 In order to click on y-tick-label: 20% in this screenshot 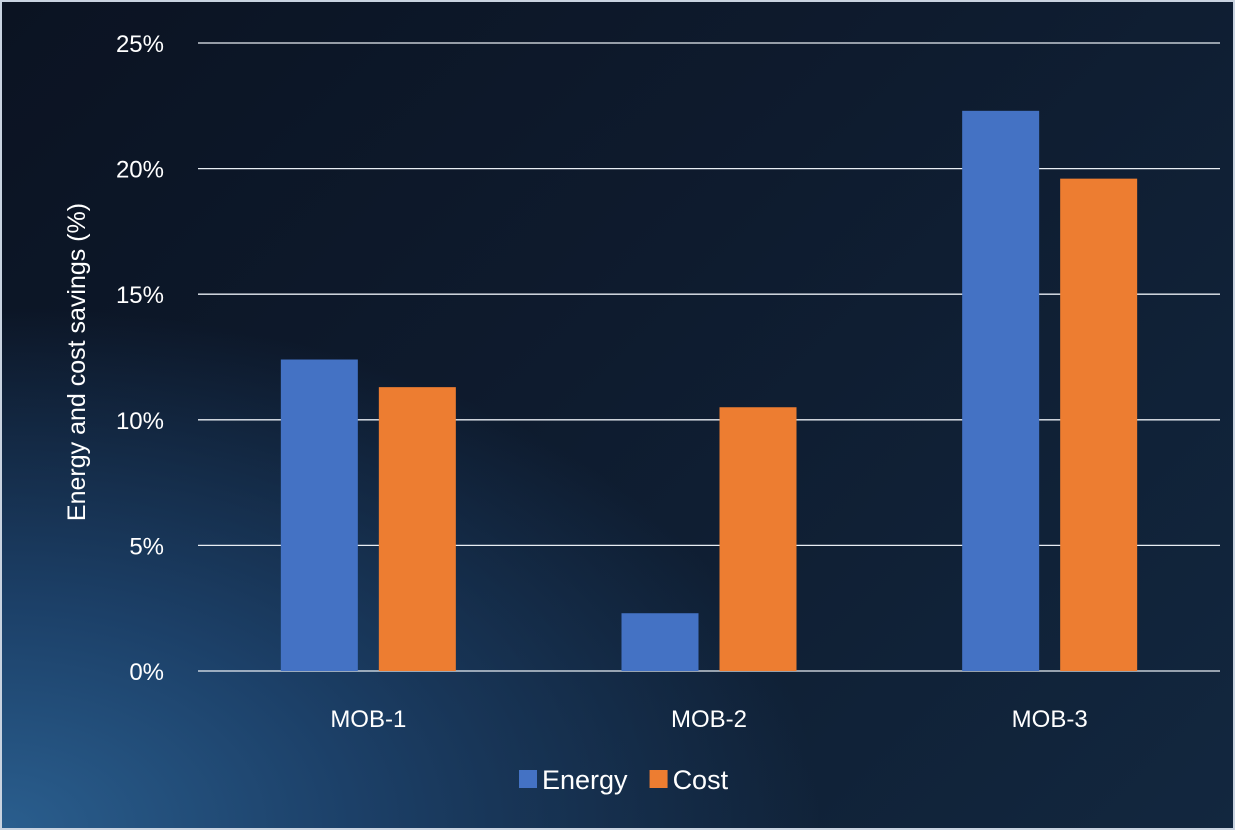, I will do `click(140, 170)`.